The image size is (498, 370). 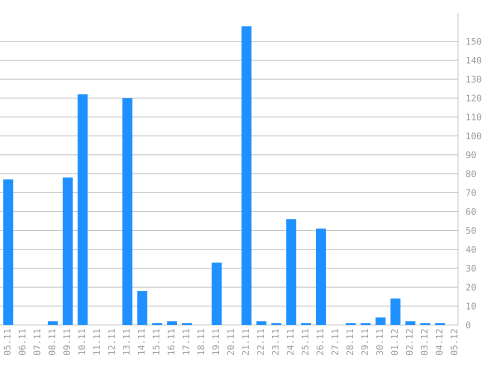 What do you see at coordinates (350, 342) in the screenshot?
I see `x-tick-label: 28.11` at bounding box center [350, 342].